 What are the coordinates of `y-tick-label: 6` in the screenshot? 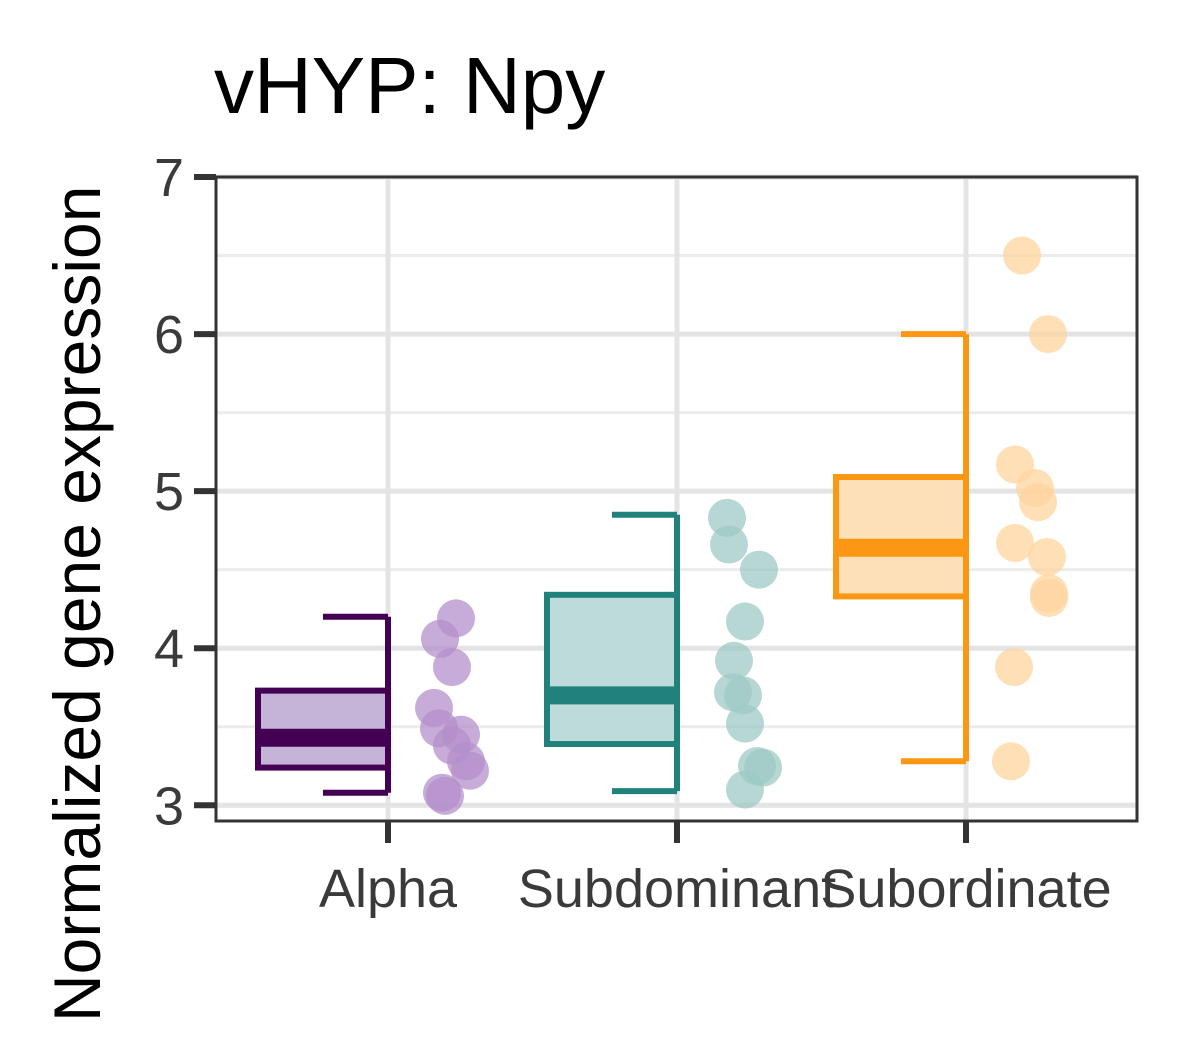 It's located at (169, 335).